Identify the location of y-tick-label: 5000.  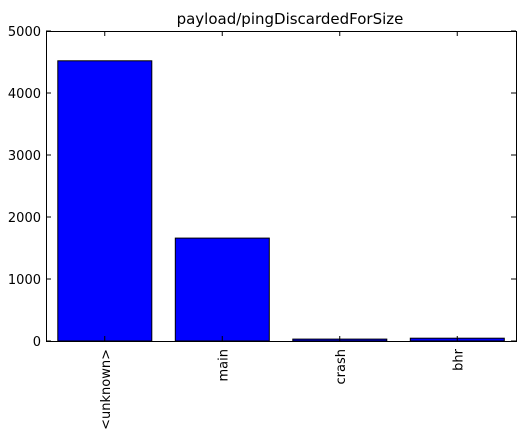
(24, 32).